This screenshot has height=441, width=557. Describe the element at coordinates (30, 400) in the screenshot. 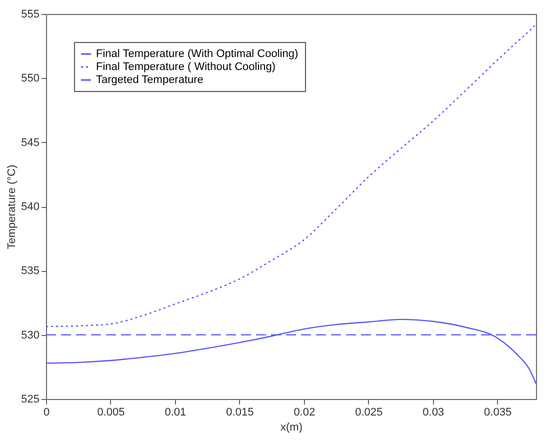

I see `y-tick-label: 525` at that location.